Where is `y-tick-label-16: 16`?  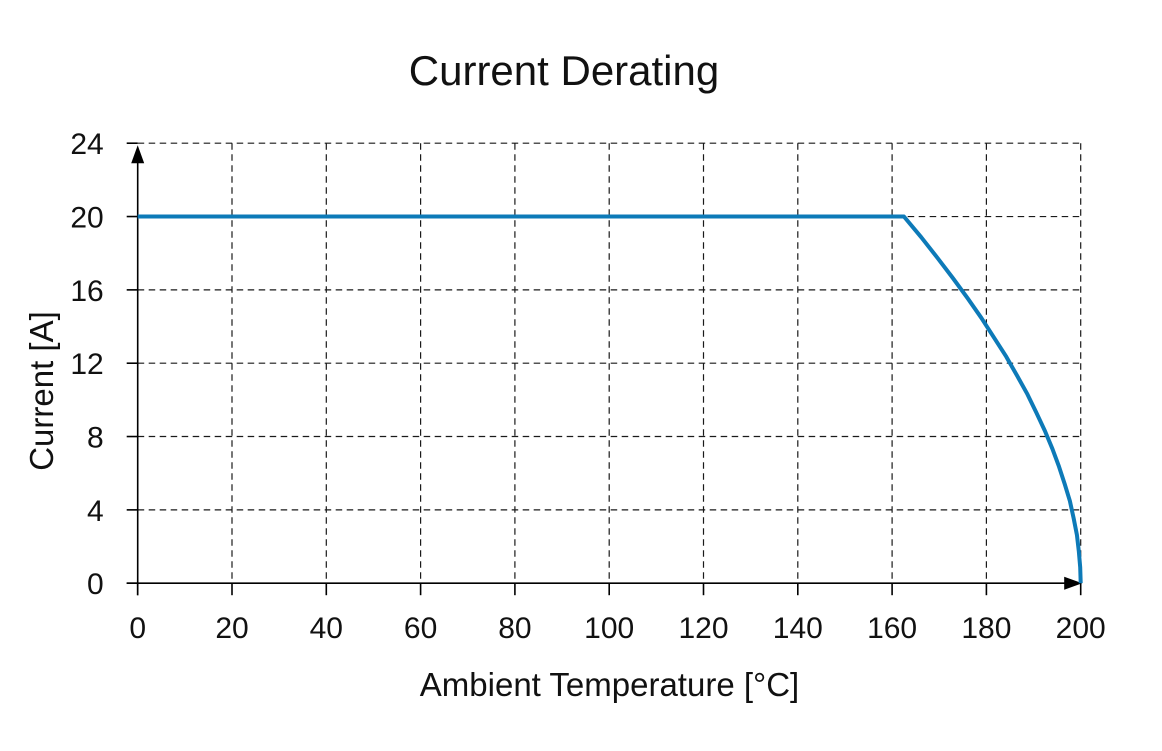
y-tick-label-16: 16 is located at coordinates (86, 291).